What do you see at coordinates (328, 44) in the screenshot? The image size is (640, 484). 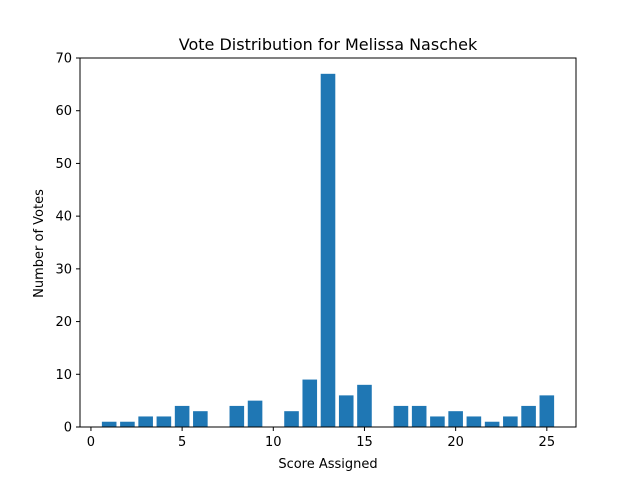 I see `chart-title: Vote Distribution for Melissa Naschek` at bounding box center [328, 44].